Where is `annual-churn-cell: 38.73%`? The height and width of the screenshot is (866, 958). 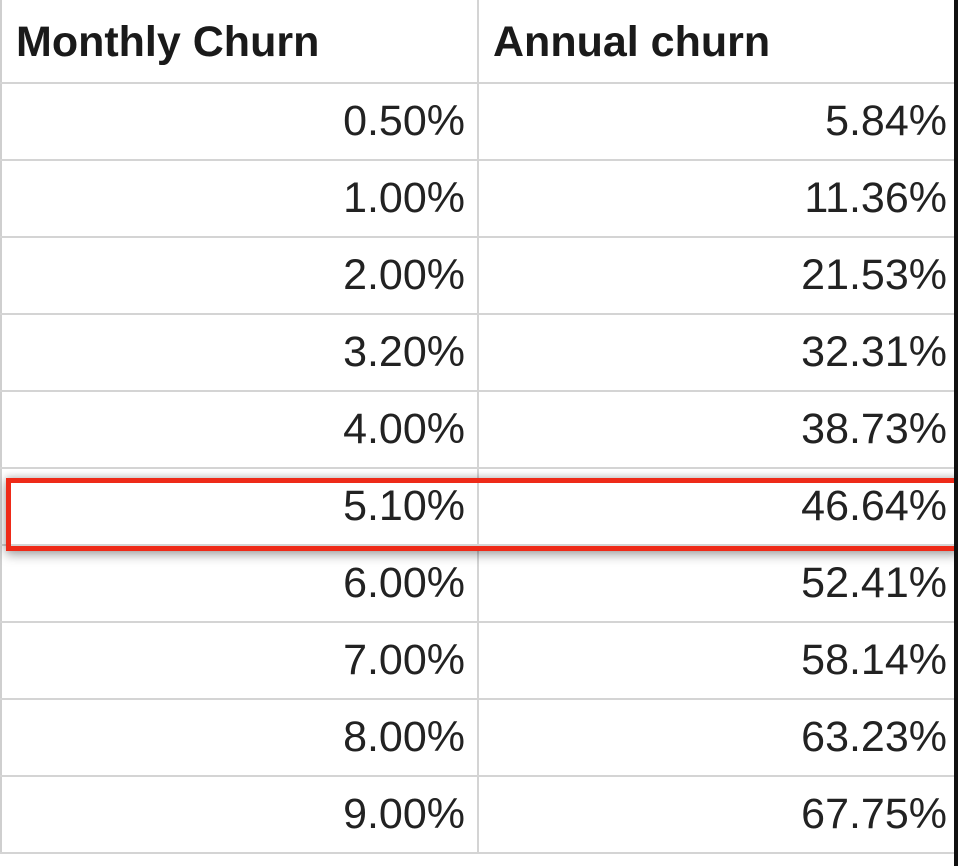 annual-churn-cell: 38.73% is located at coordinates (717, 430).